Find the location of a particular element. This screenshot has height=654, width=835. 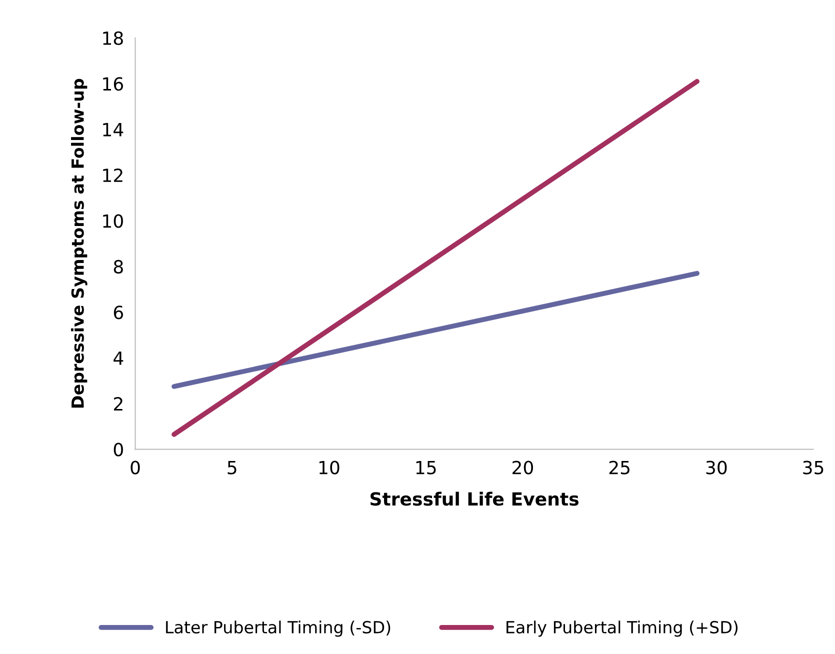

x-tick-label: 10 is located at coordinates (329, 467).